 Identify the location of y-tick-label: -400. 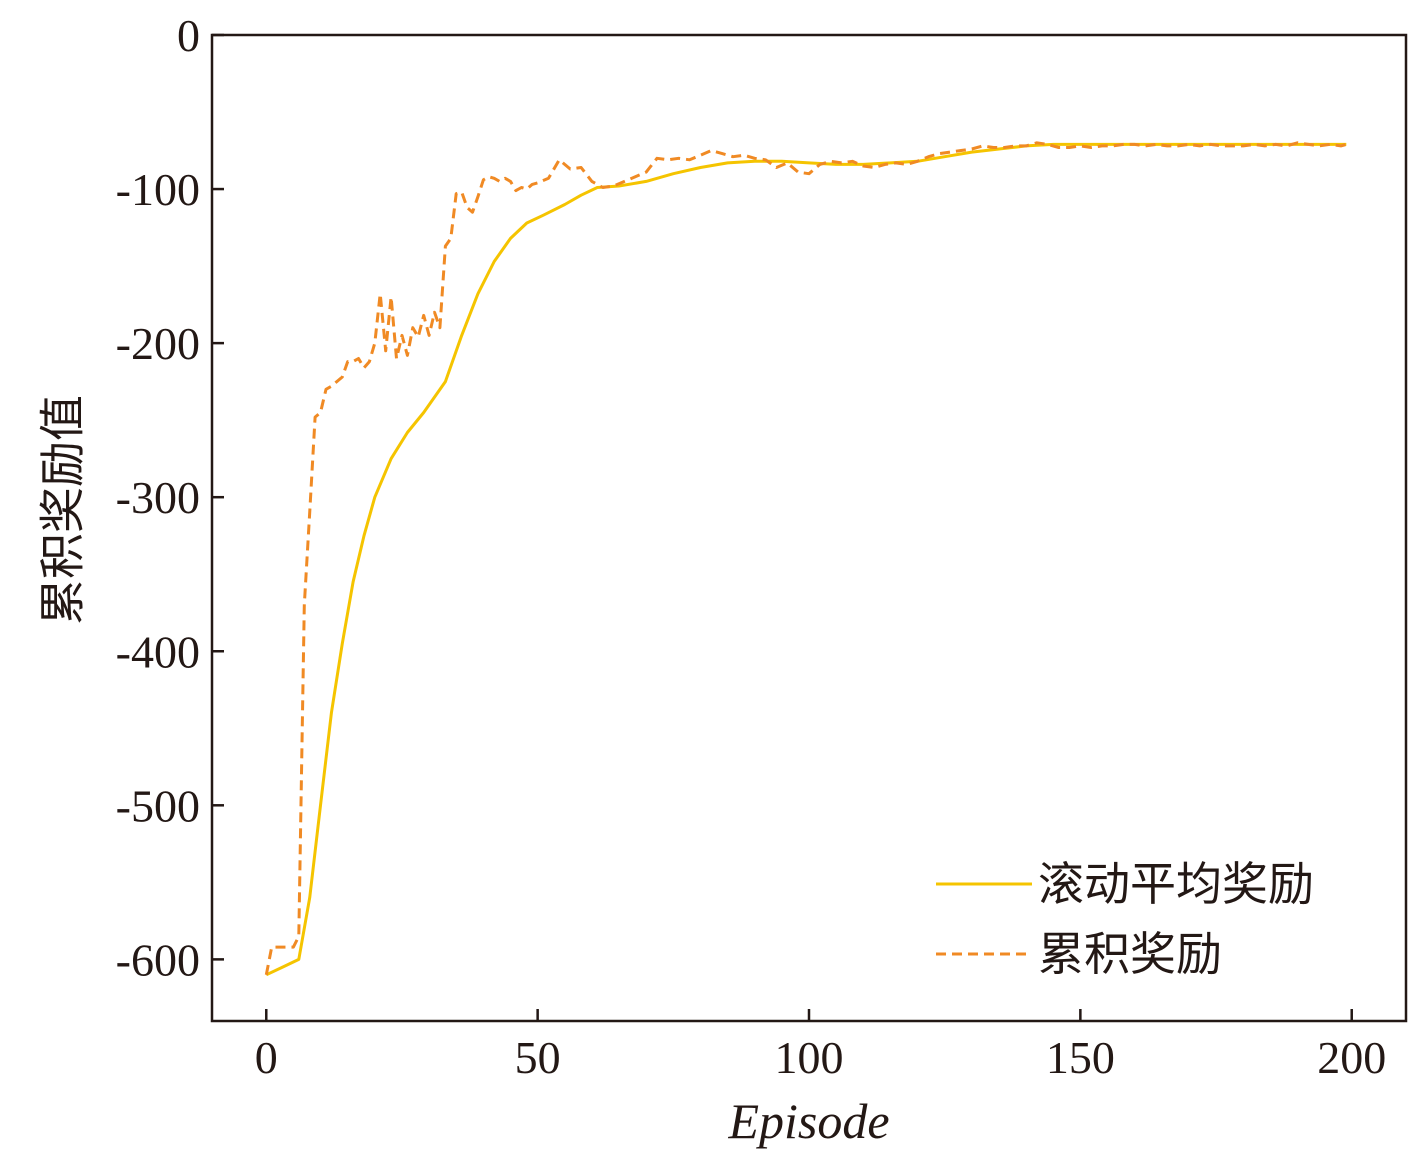
(158, 651).